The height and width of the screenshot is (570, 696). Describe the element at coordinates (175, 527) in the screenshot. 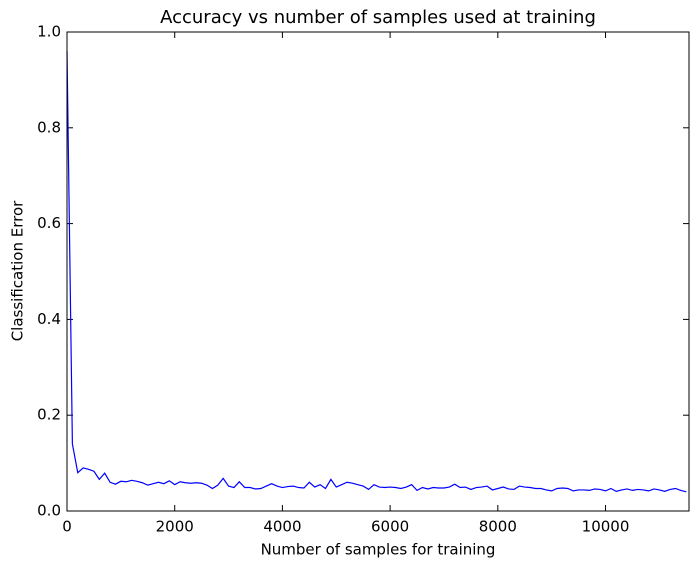

I see `x-tick-label: 2000` at that location.